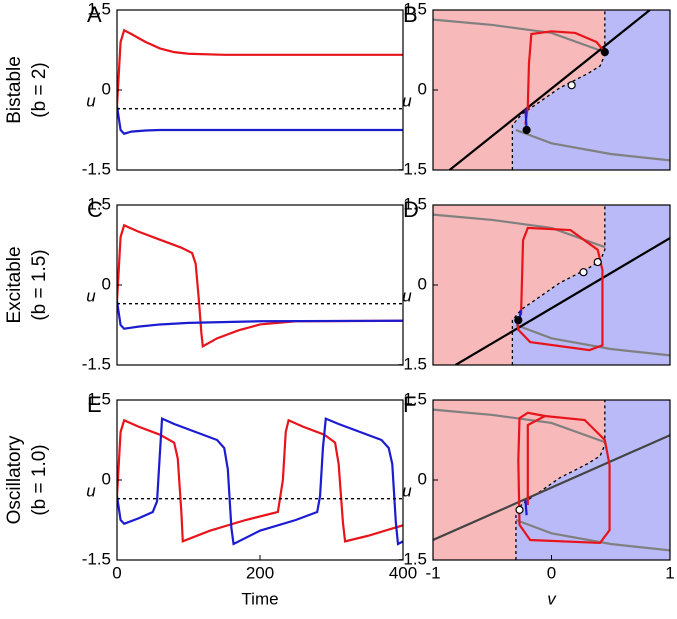  Describe the element at coordinates (95, 209) in the screenshot. I see `panel-label: C` at that location.